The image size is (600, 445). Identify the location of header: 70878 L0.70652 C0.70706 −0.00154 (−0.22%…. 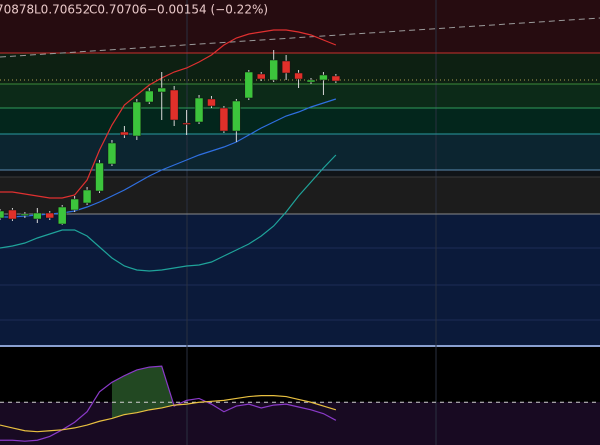
(134, 10).